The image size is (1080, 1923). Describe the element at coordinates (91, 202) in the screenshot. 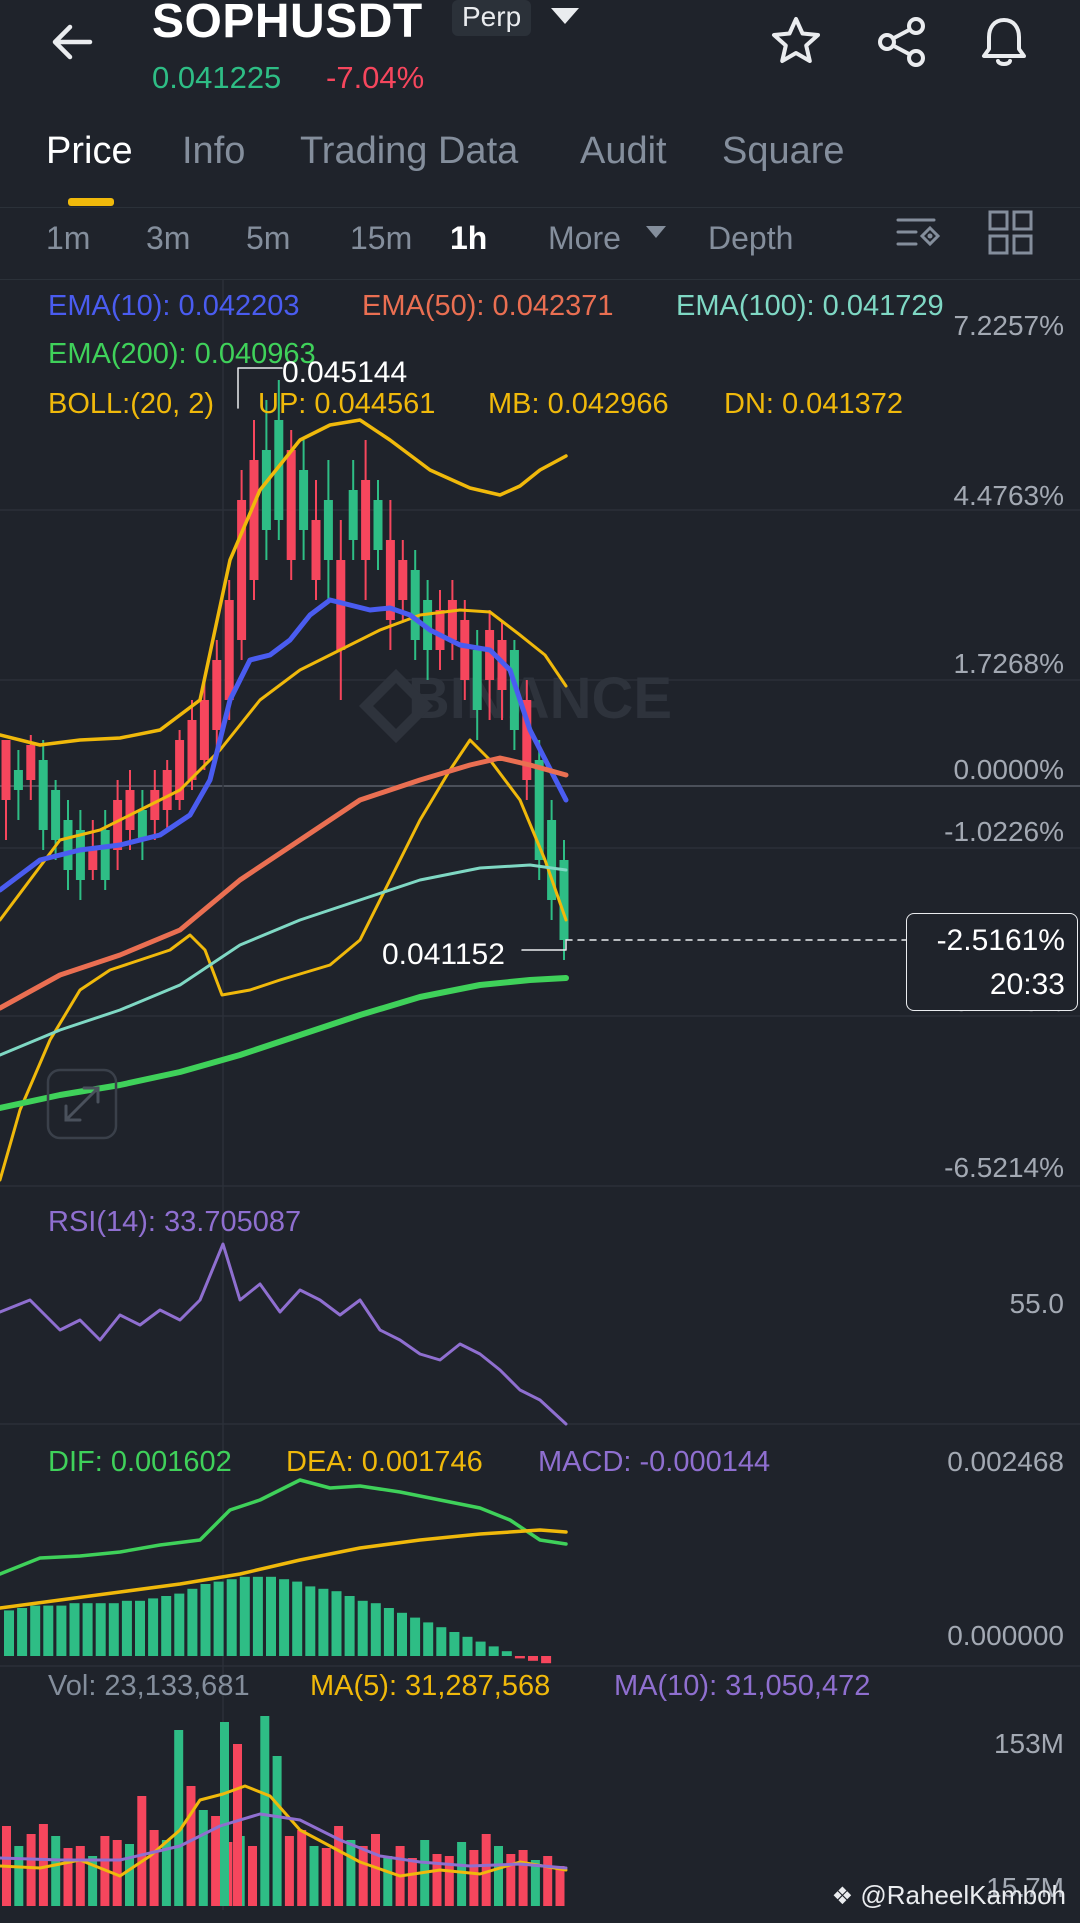

I see `tab-active-indicator` at that location.